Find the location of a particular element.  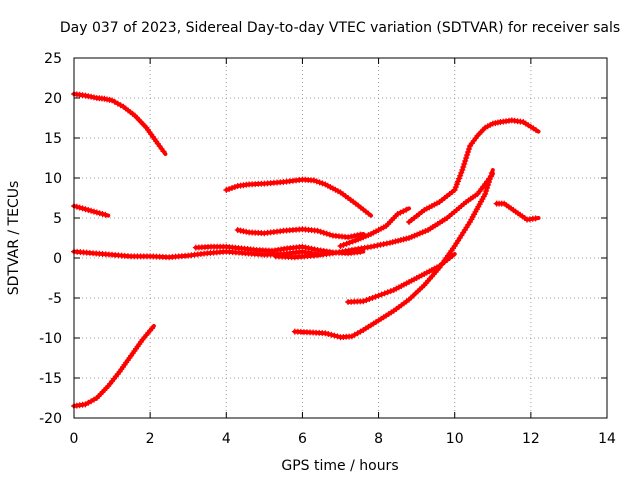

x-tick-label: 6 is located at coordinates (302, 439).